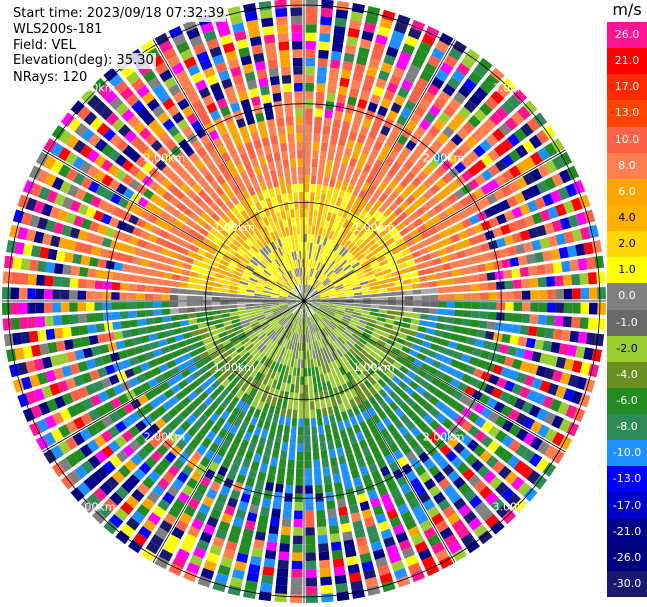 This screenshot has width=647, height=607. I want to click on colorbar-tick-label: 4.0, so click(627, 218).